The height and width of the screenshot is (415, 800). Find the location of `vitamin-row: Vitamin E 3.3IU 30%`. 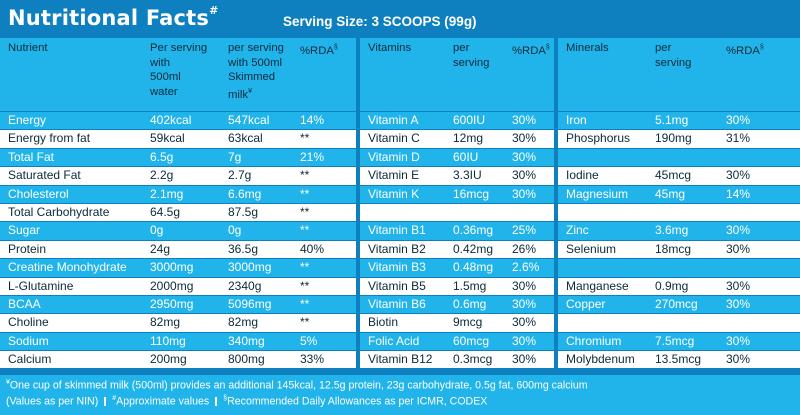

vitamin-row: Vitamin E 3.3IU 30% is located at coordinates (457, 176).